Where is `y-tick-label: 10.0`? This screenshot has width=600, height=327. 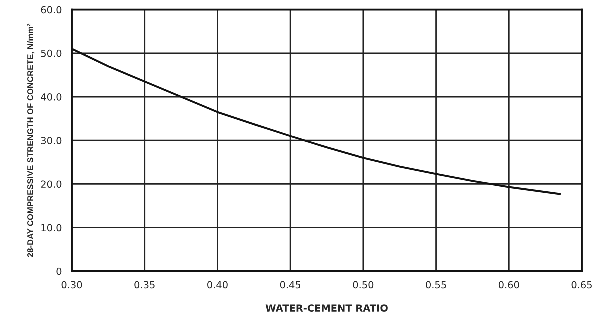 y-tick-label: 10.0 is located at coordinates (52, 228).